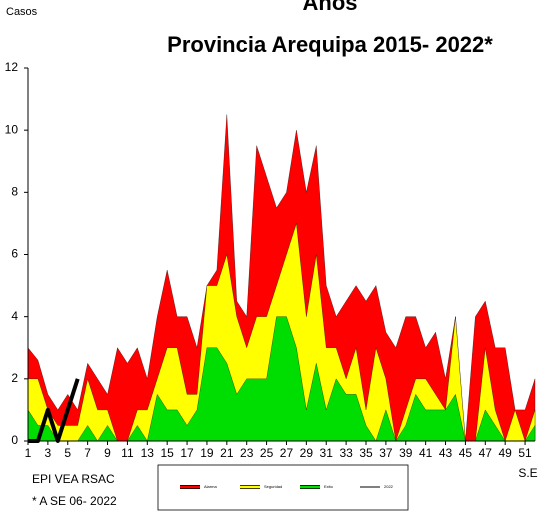 The width and height of the screenshot is (538, 523). I want to click on y-tick-label: 10, so click(12, 129).